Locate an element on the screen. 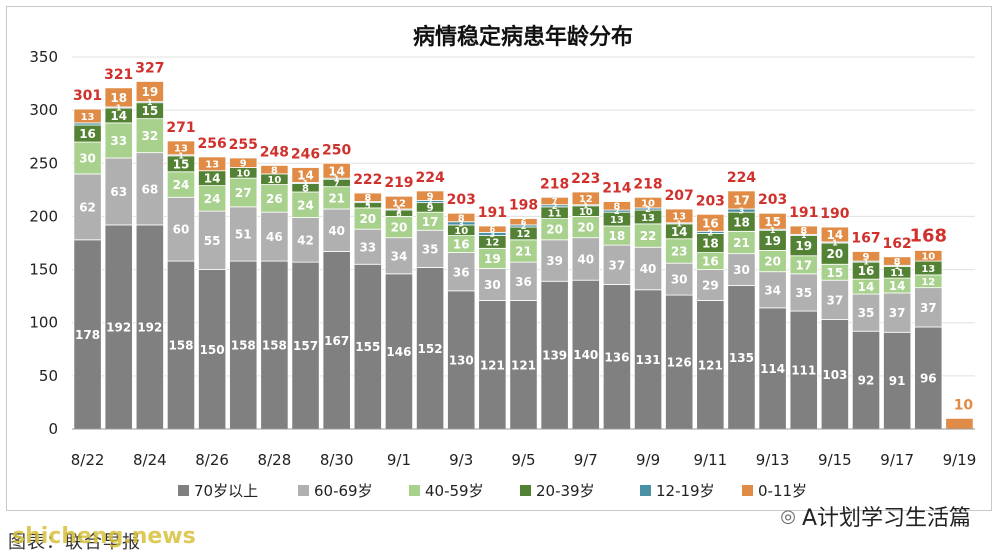 This screenshot has width=1001, height=559. segment-value-label: 27 is located at coordinates (243, 193).